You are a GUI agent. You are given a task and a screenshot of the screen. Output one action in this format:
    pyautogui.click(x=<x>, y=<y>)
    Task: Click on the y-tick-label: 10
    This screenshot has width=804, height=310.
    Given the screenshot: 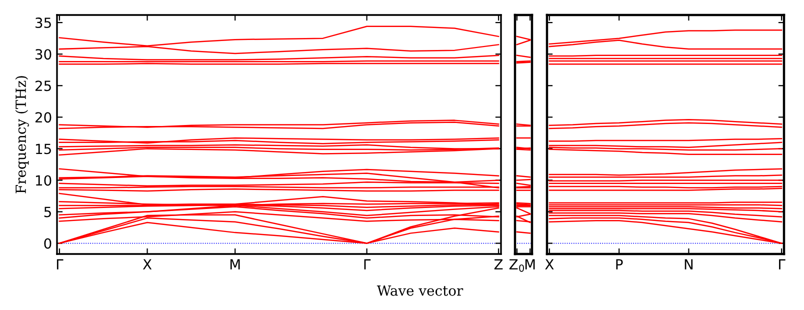 What is the action you would take?
    pyautogui.click(x=44, y=180)
    